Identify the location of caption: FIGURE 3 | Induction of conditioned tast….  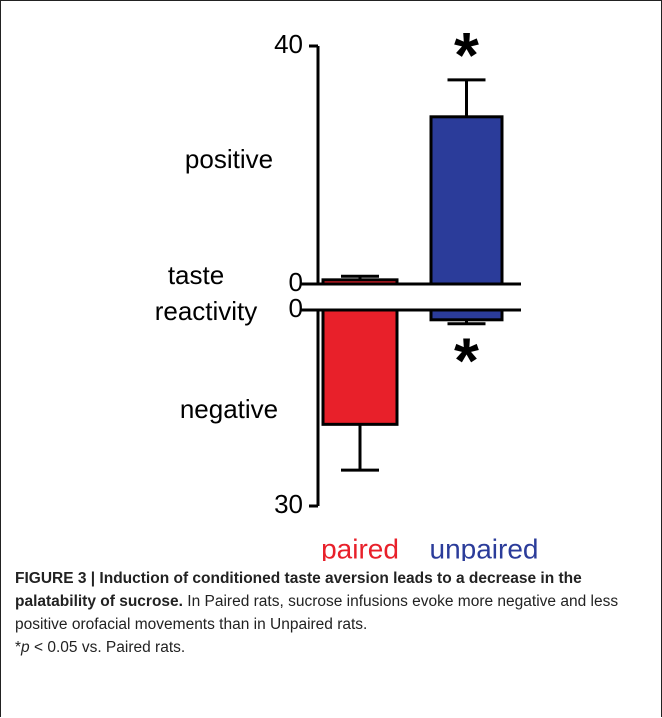
(335, 613).